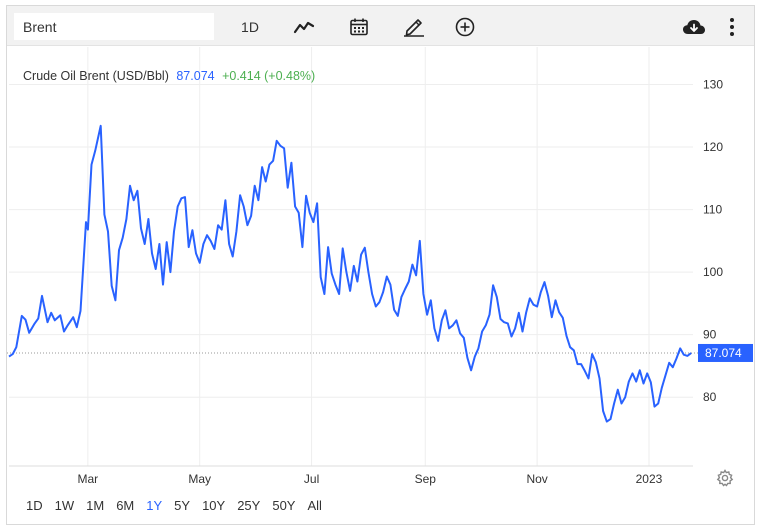  Describe the element at coordinates (114, 26) in the screenshot. I see `symbol-search-input` at that location.